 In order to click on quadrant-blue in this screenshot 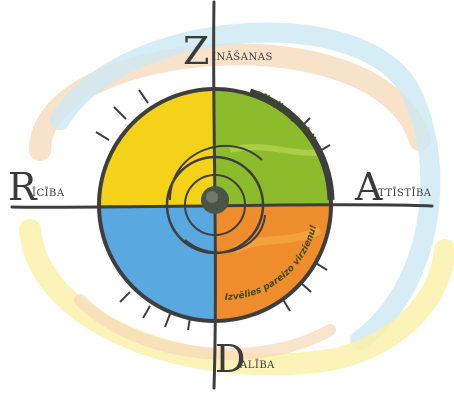, I will do `click(157, 263)`.